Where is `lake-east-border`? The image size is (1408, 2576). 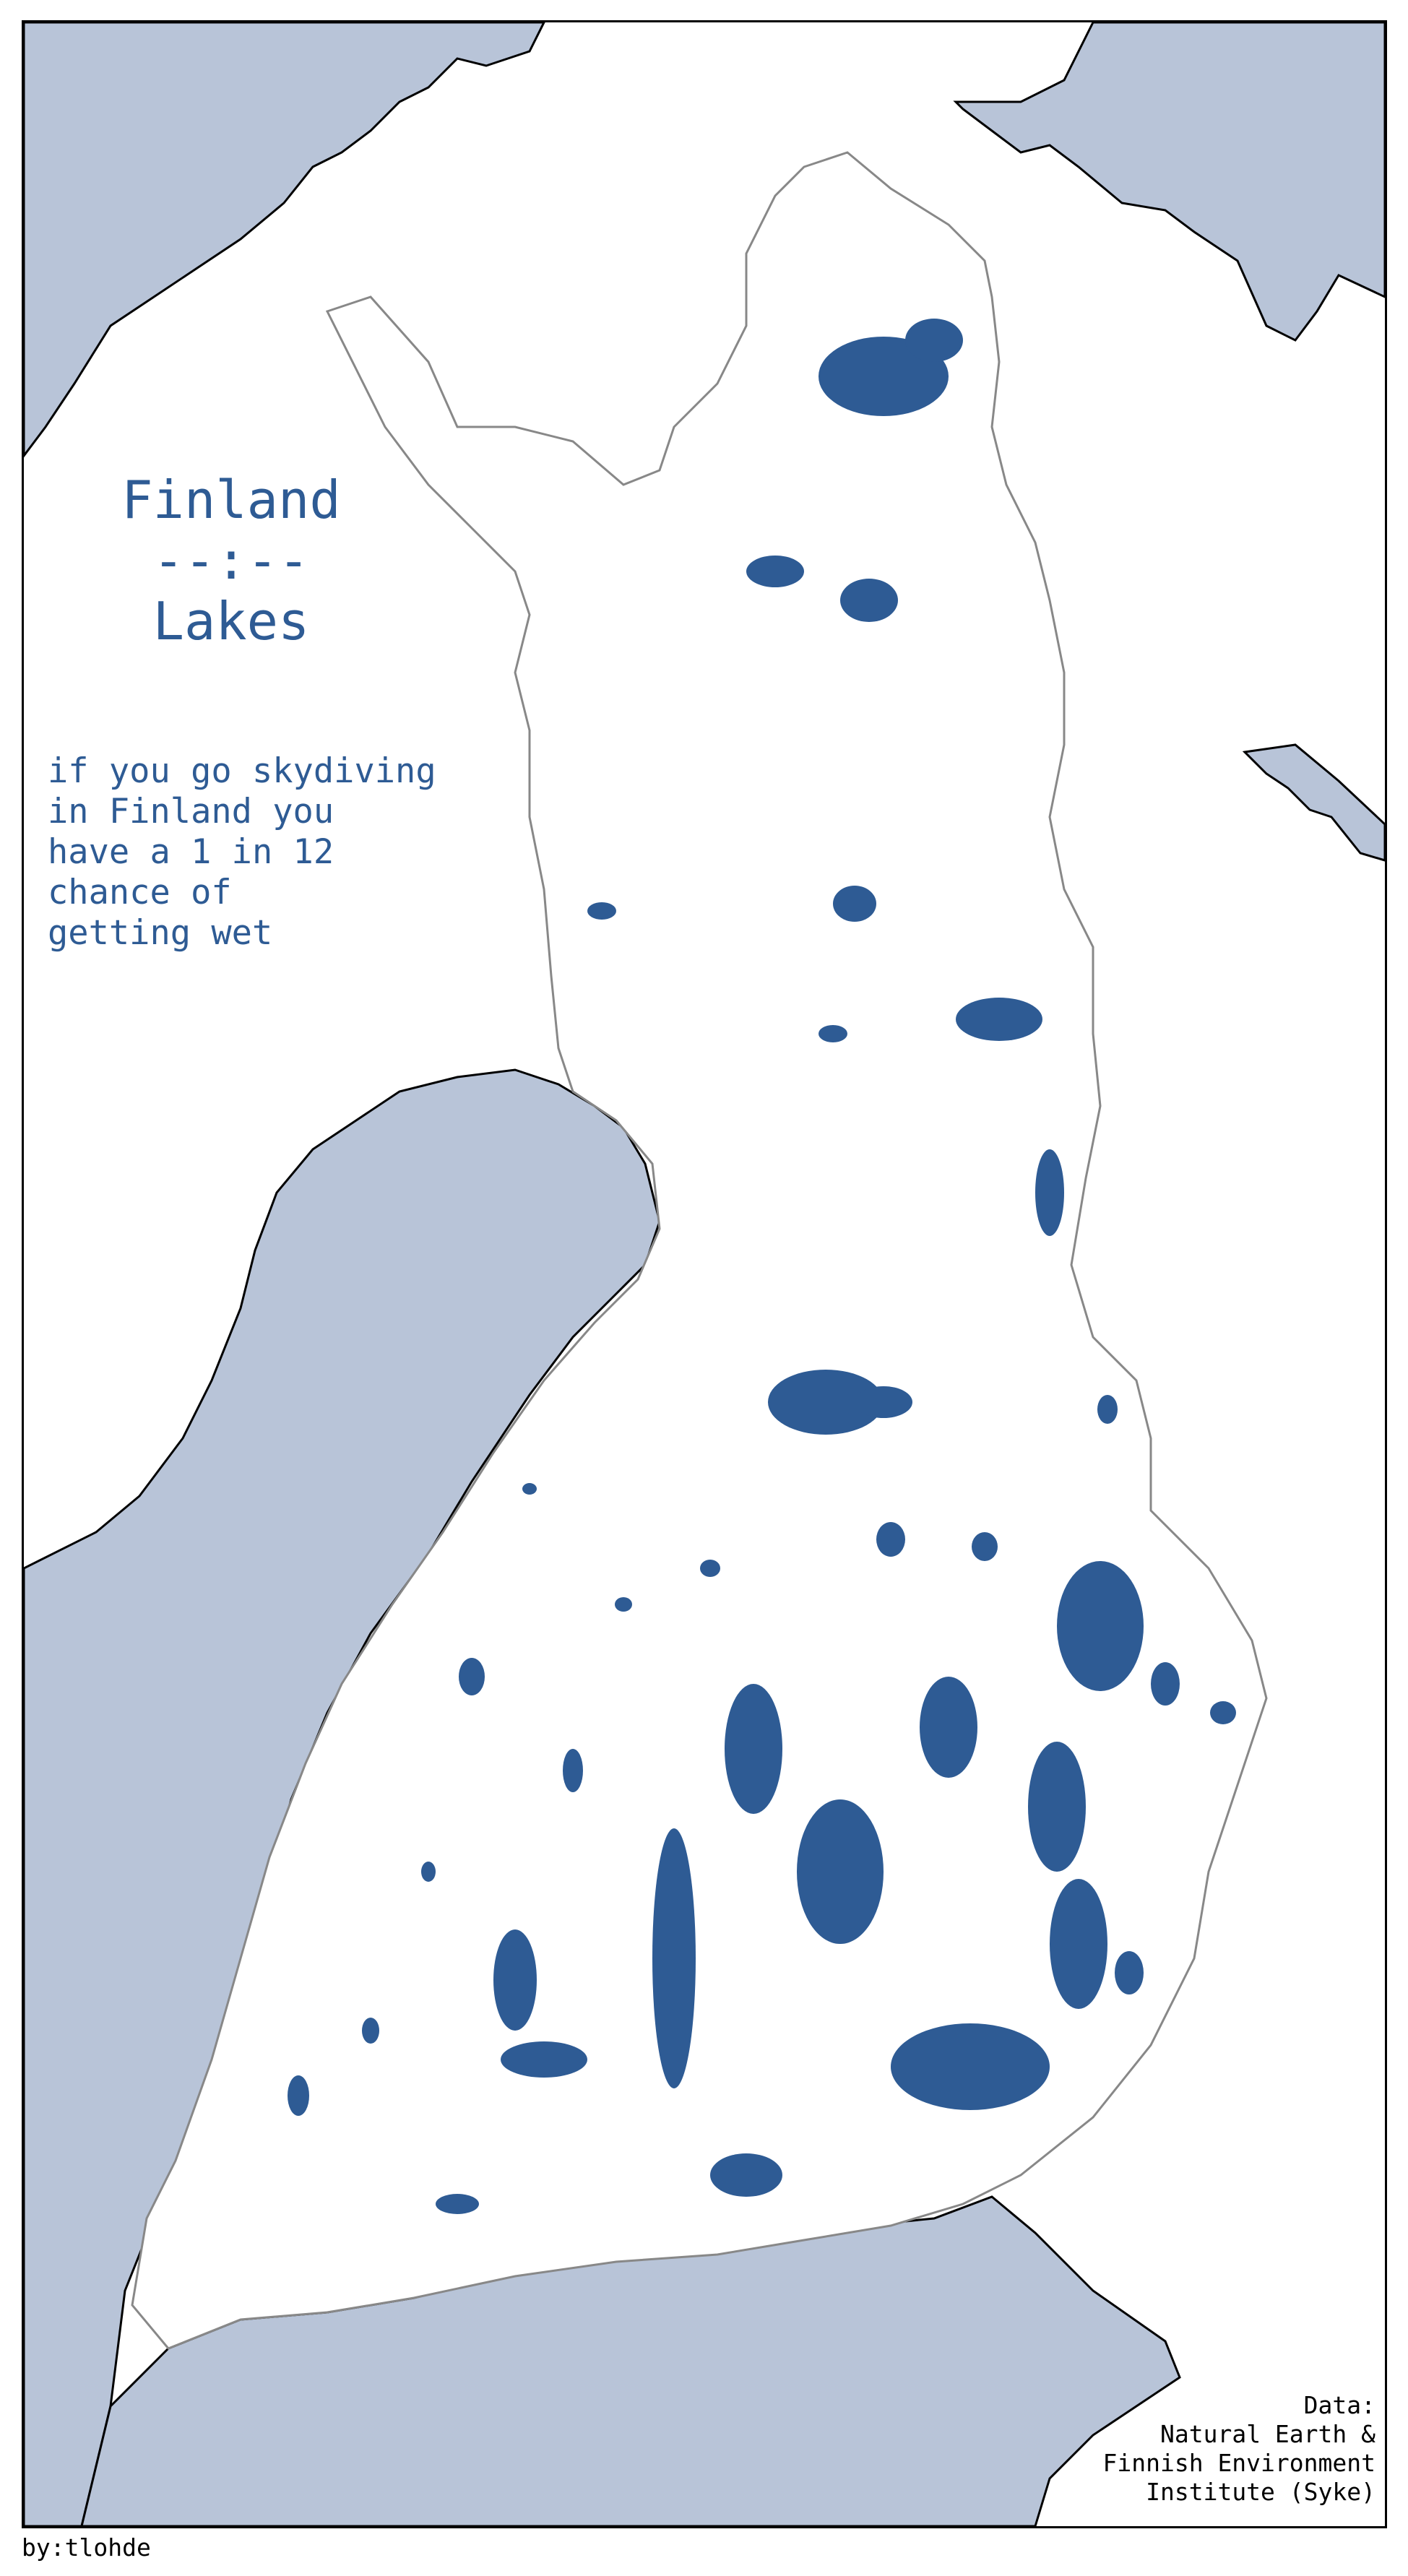 lake-east-border is located at coordinates (1165, 1684).